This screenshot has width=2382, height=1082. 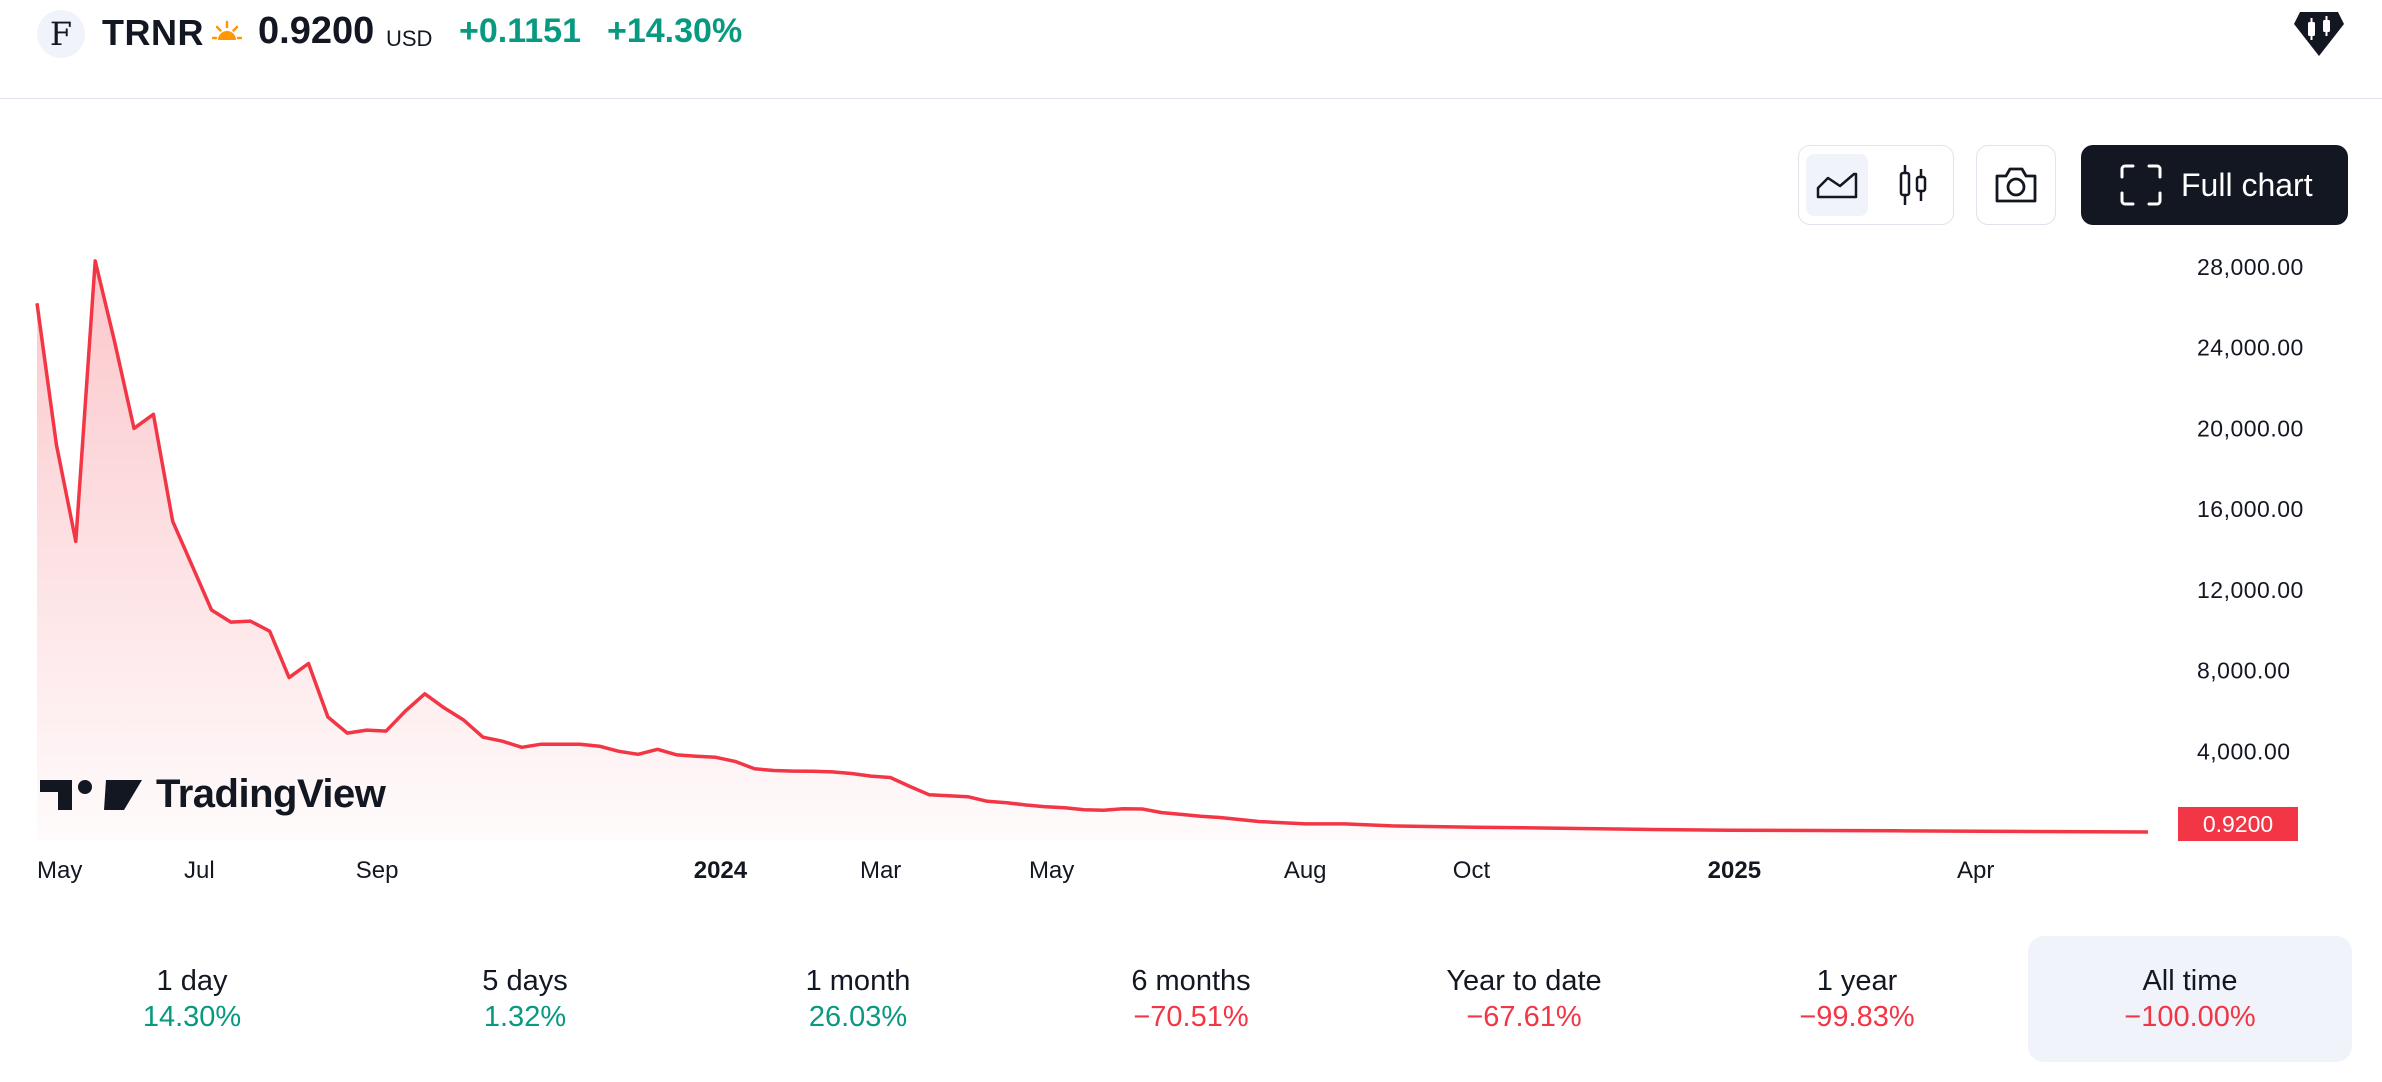 What do you see at coordinates (2190, 999) in the screenshot?
I see `period-all-time: All time −100.00%` at bounding box center [2190, 999].